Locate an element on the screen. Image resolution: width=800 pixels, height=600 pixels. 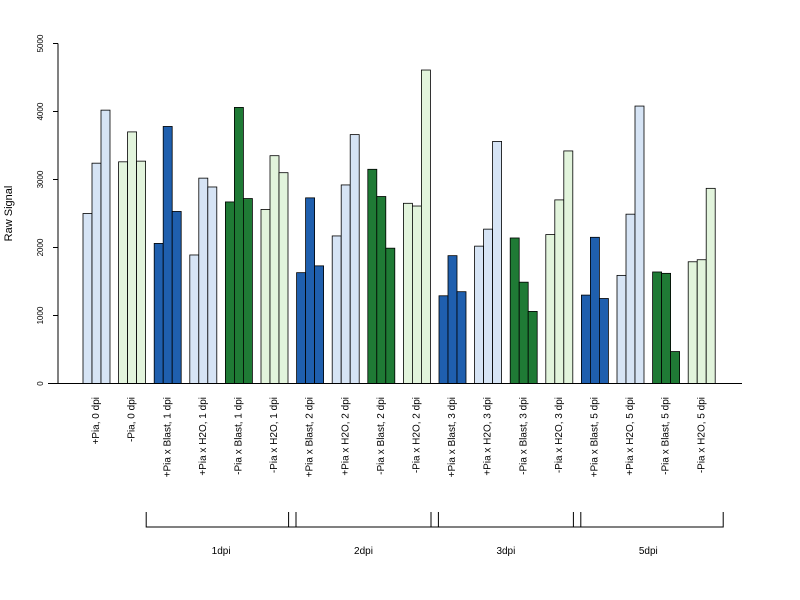
category-label: +Pia x Blast, 1 dpi is located at coordinates (167, 437).